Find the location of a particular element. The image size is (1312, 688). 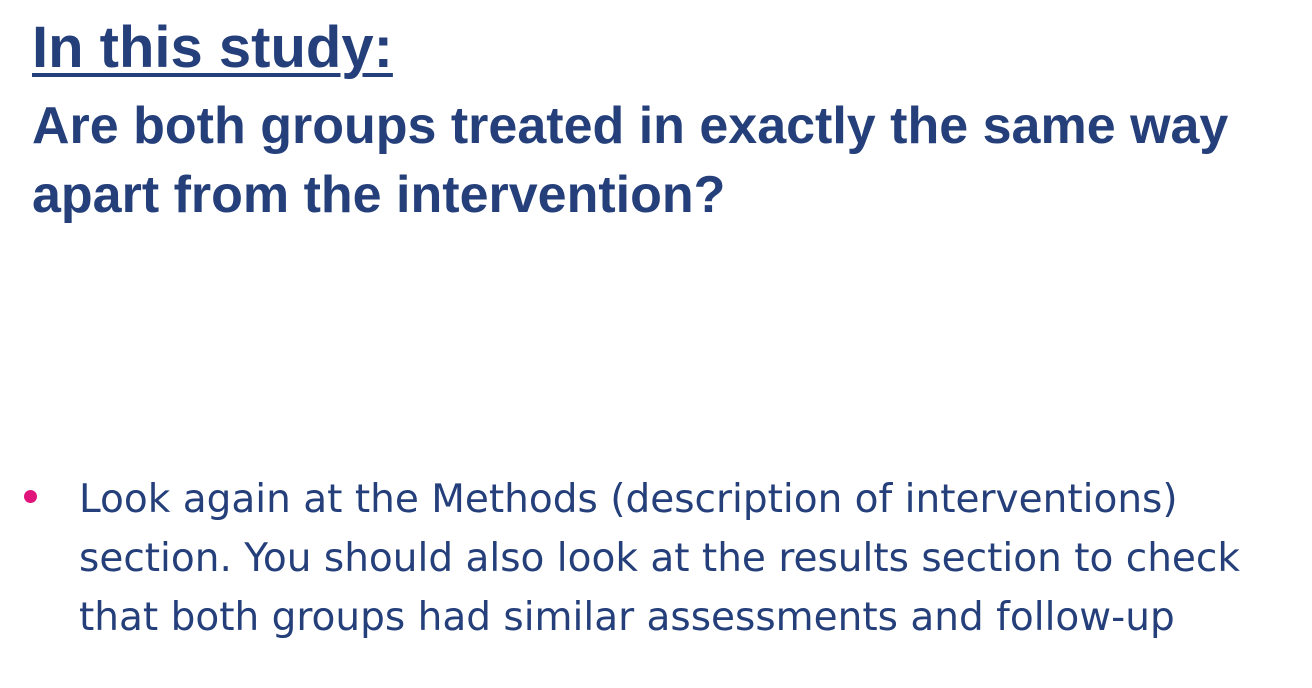

bullet-dot-icon is located at coordinates (30, 496).